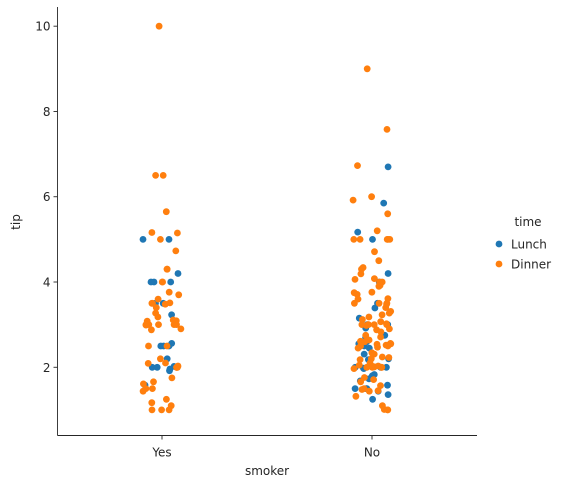 This screenshot has width=582, height=489. Describe the element at coordinates (46, 197) in the screenshot. I see `y-axis-ticks: 2 4 6 8 10` at that location.